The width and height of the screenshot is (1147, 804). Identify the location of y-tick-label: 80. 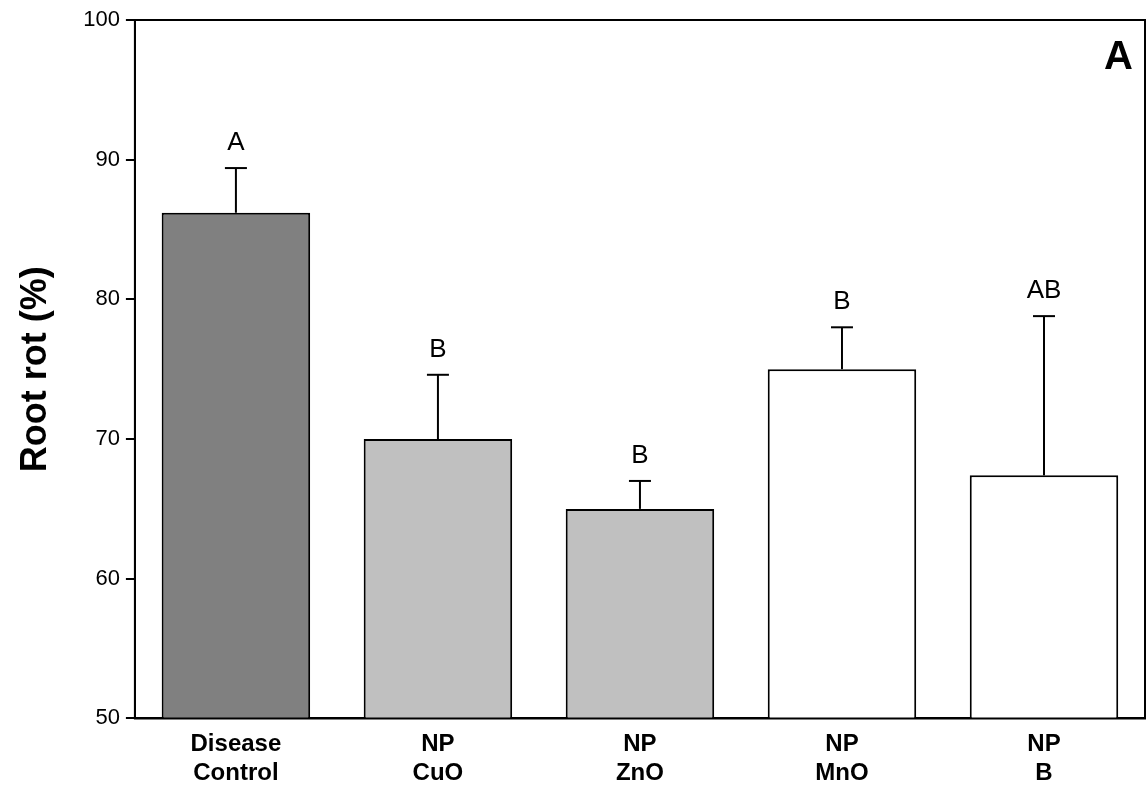
(107, 298).